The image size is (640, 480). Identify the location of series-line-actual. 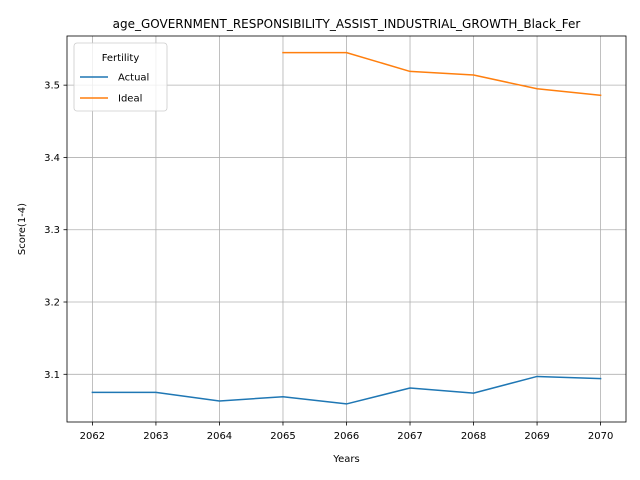
(346, 390).